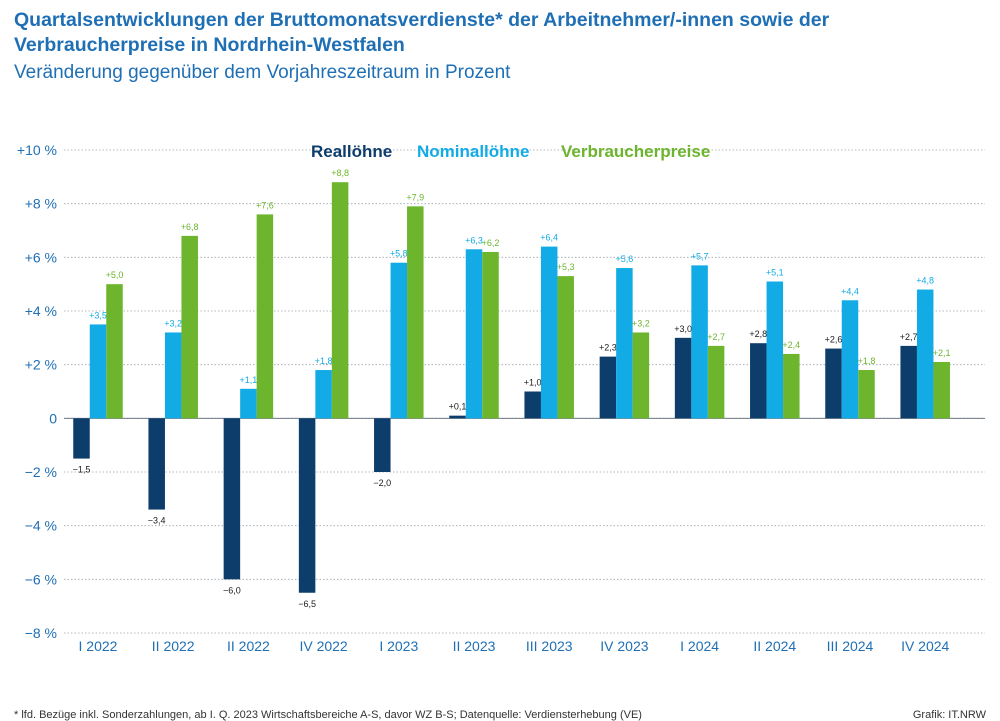 The width and height of the screenshot is (1000, 721). I want to click on x-tick-label: I 2022, so click(98, 646).